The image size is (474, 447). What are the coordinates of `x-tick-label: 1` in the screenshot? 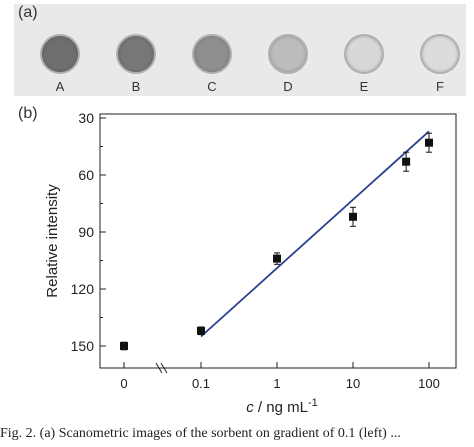 It's located at (276, 383).